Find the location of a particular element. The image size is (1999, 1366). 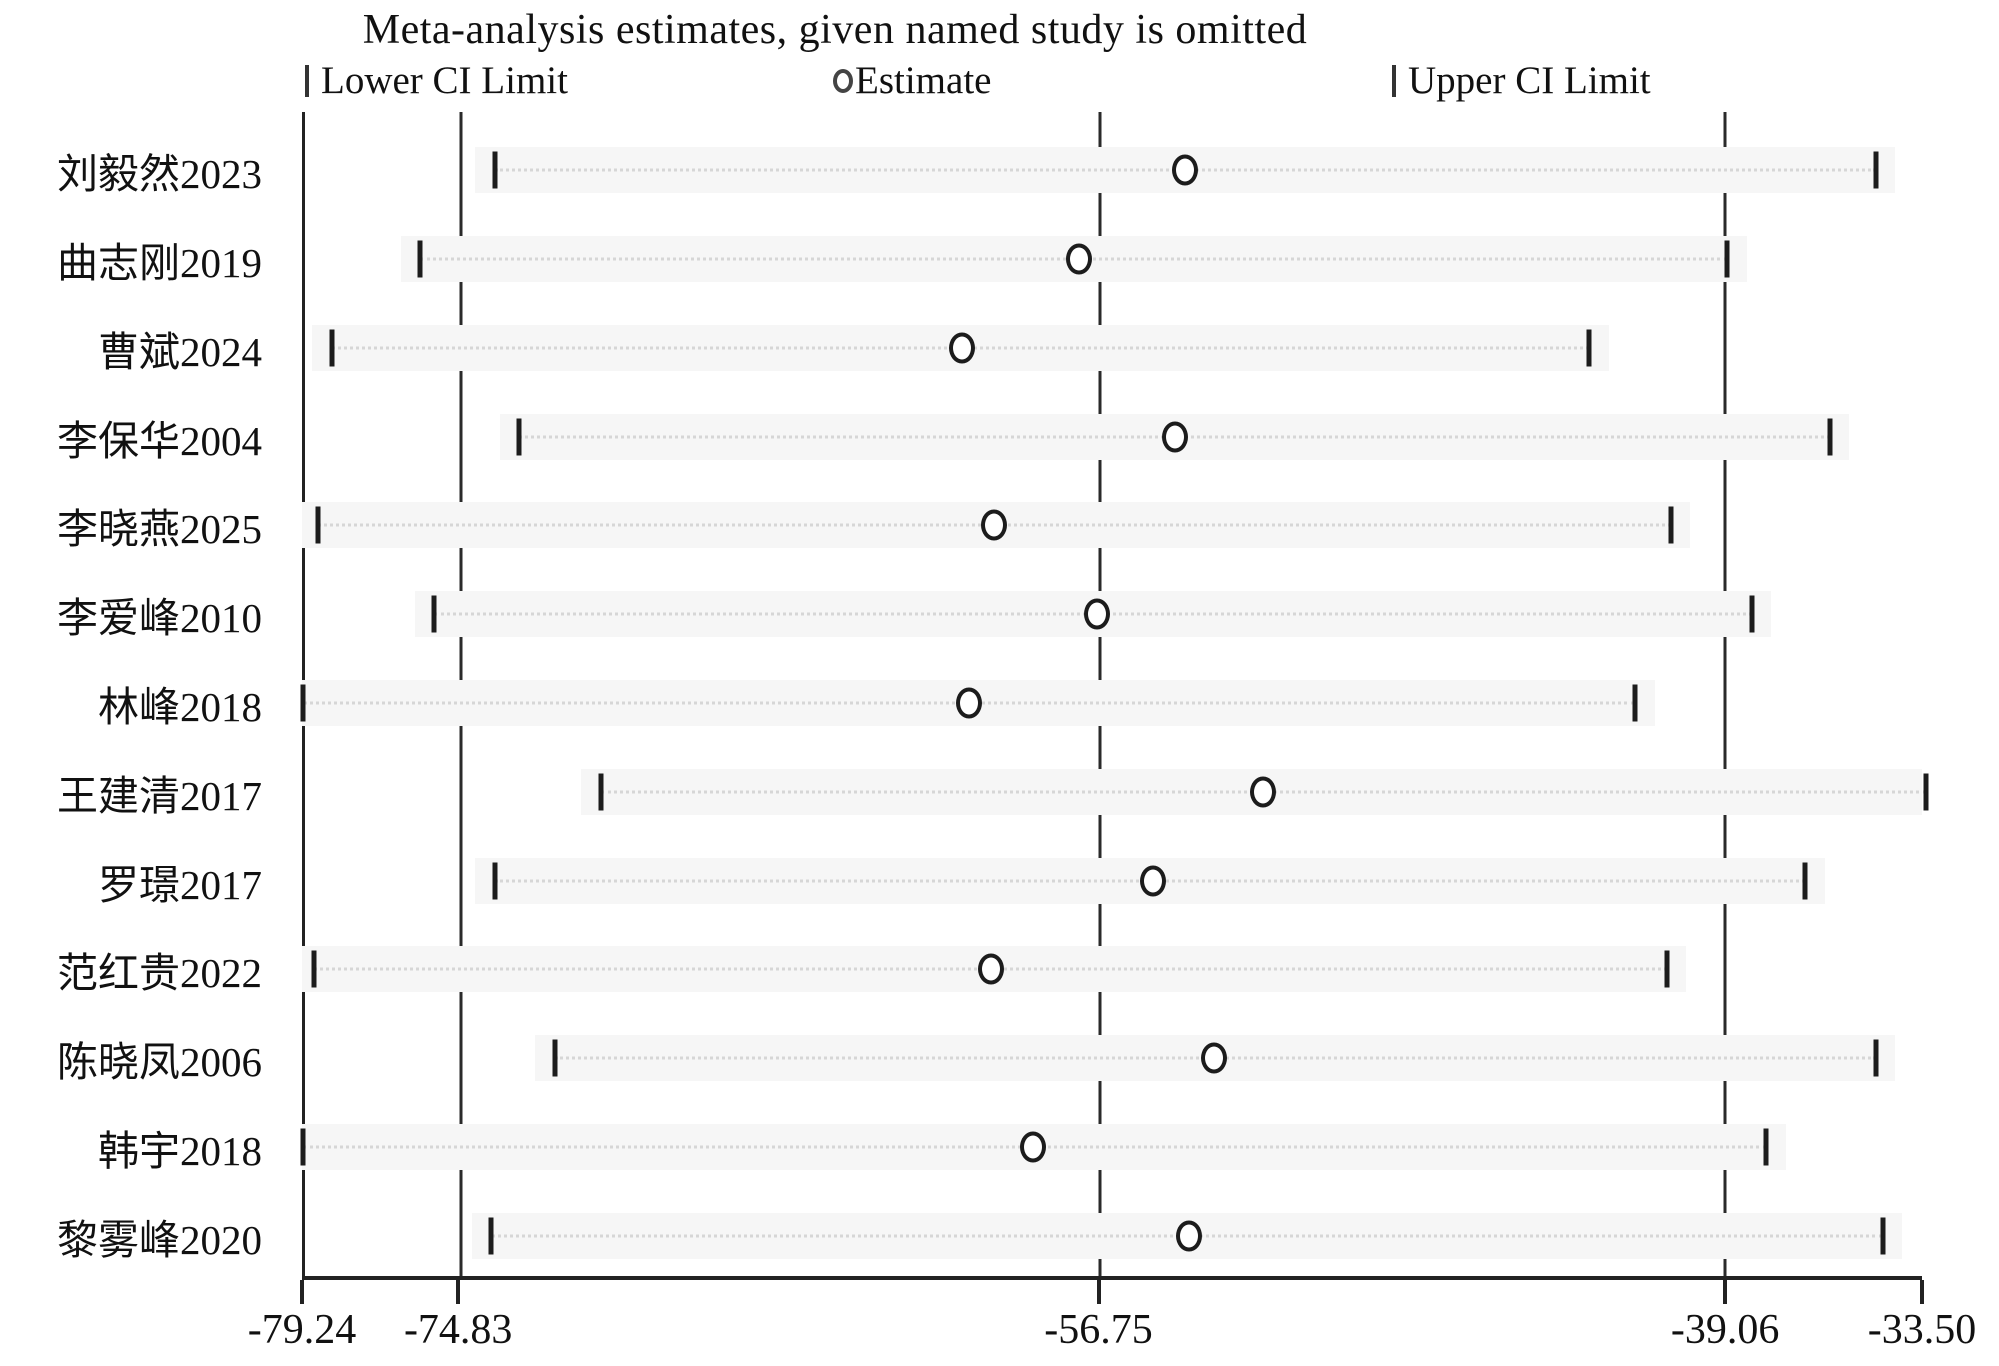

study-row: 王建清2017 is located at coordinates (964, 791).